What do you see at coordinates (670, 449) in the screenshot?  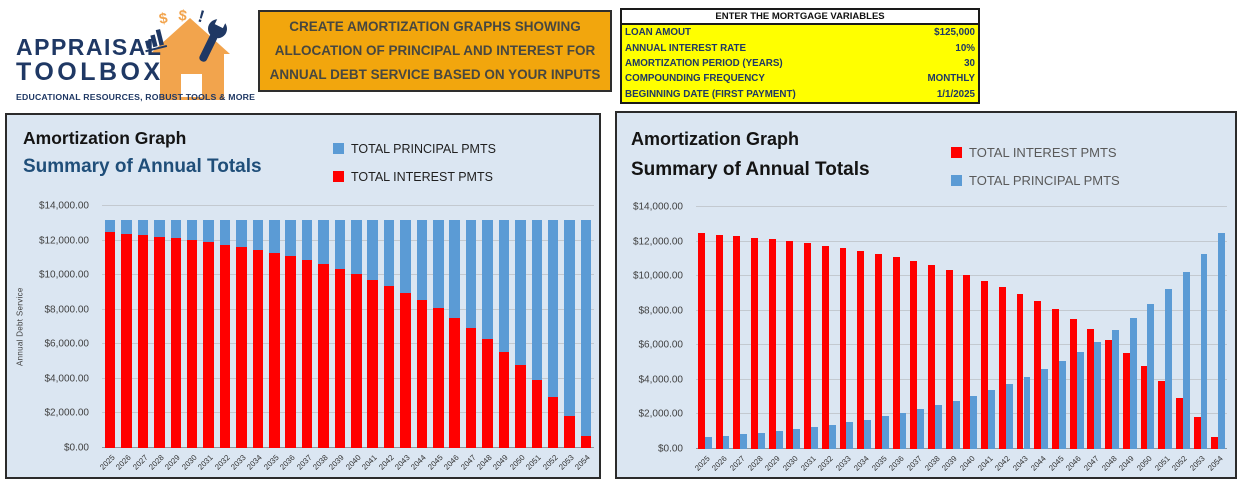 I see `y-axis-tick-label: $0.00` at bounding box center [670, 449].